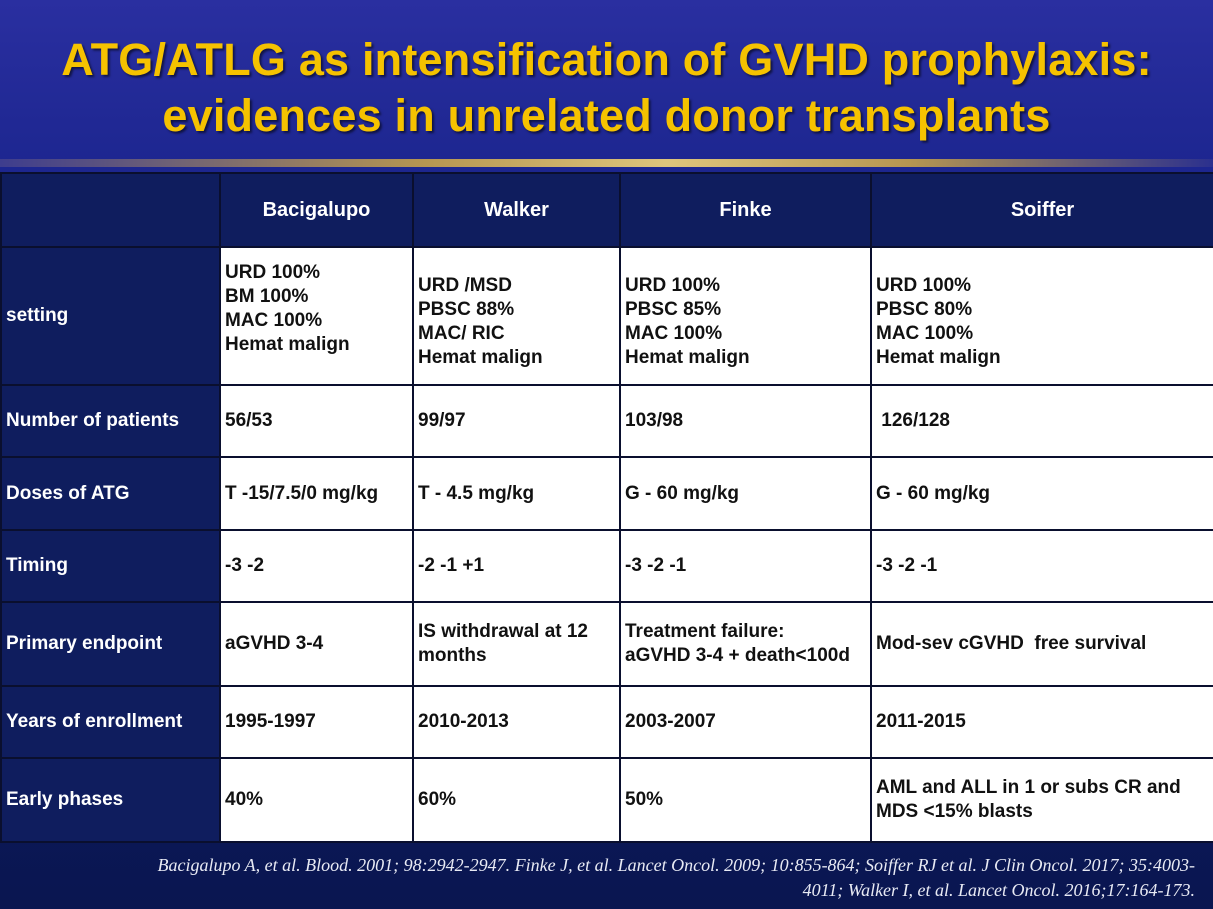 The image size is (1213, 909). Describe the element at coordinates (316, 493) in the screenshot. I see `table-cell: T -15/7.5/0 mg/kg` at that location.